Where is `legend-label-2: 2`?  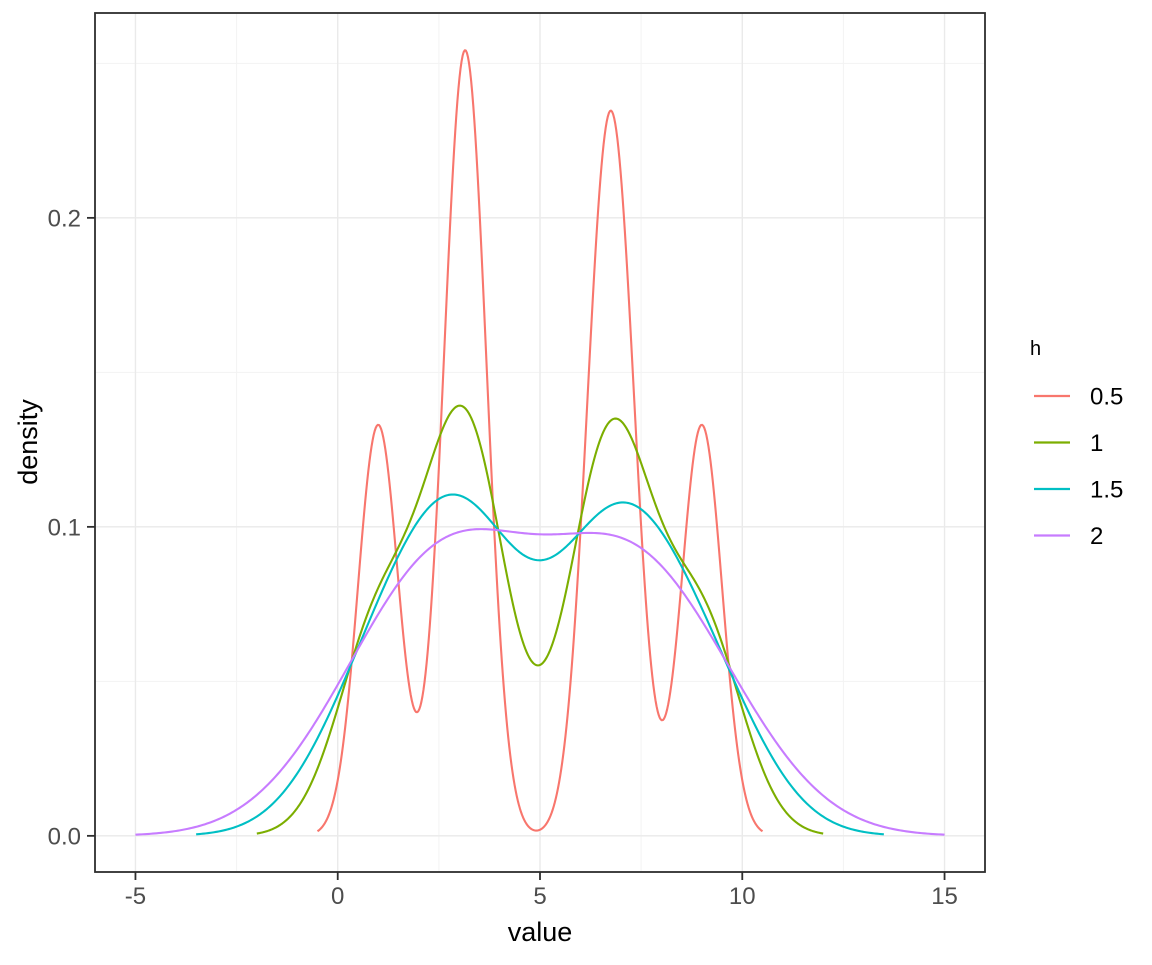
legend-label-2: 2 is located at coordinates (1096, 536).